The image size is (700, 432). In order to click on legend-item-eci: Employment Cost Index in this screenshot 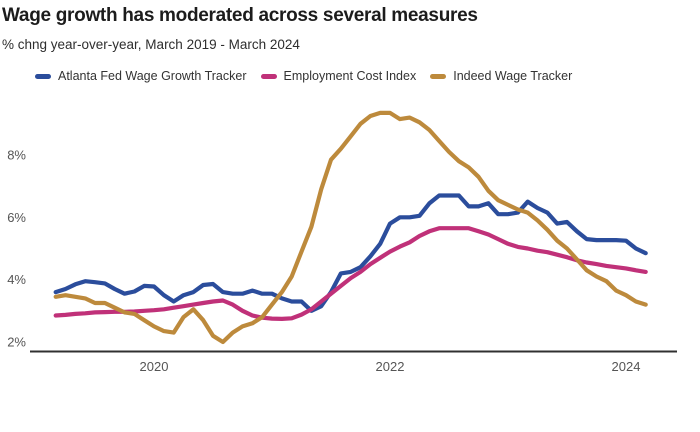, I will do `click(338, 76)`.